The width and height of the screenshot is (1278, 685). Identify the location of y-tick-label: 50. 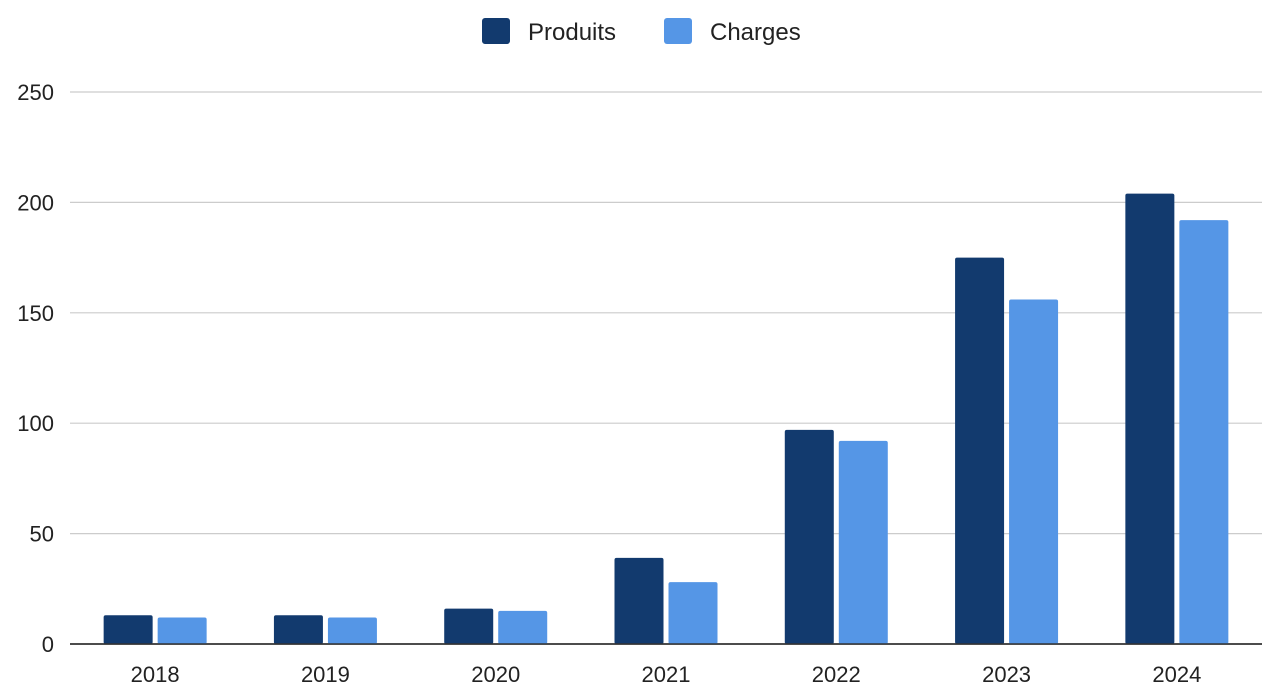
(42, 534).